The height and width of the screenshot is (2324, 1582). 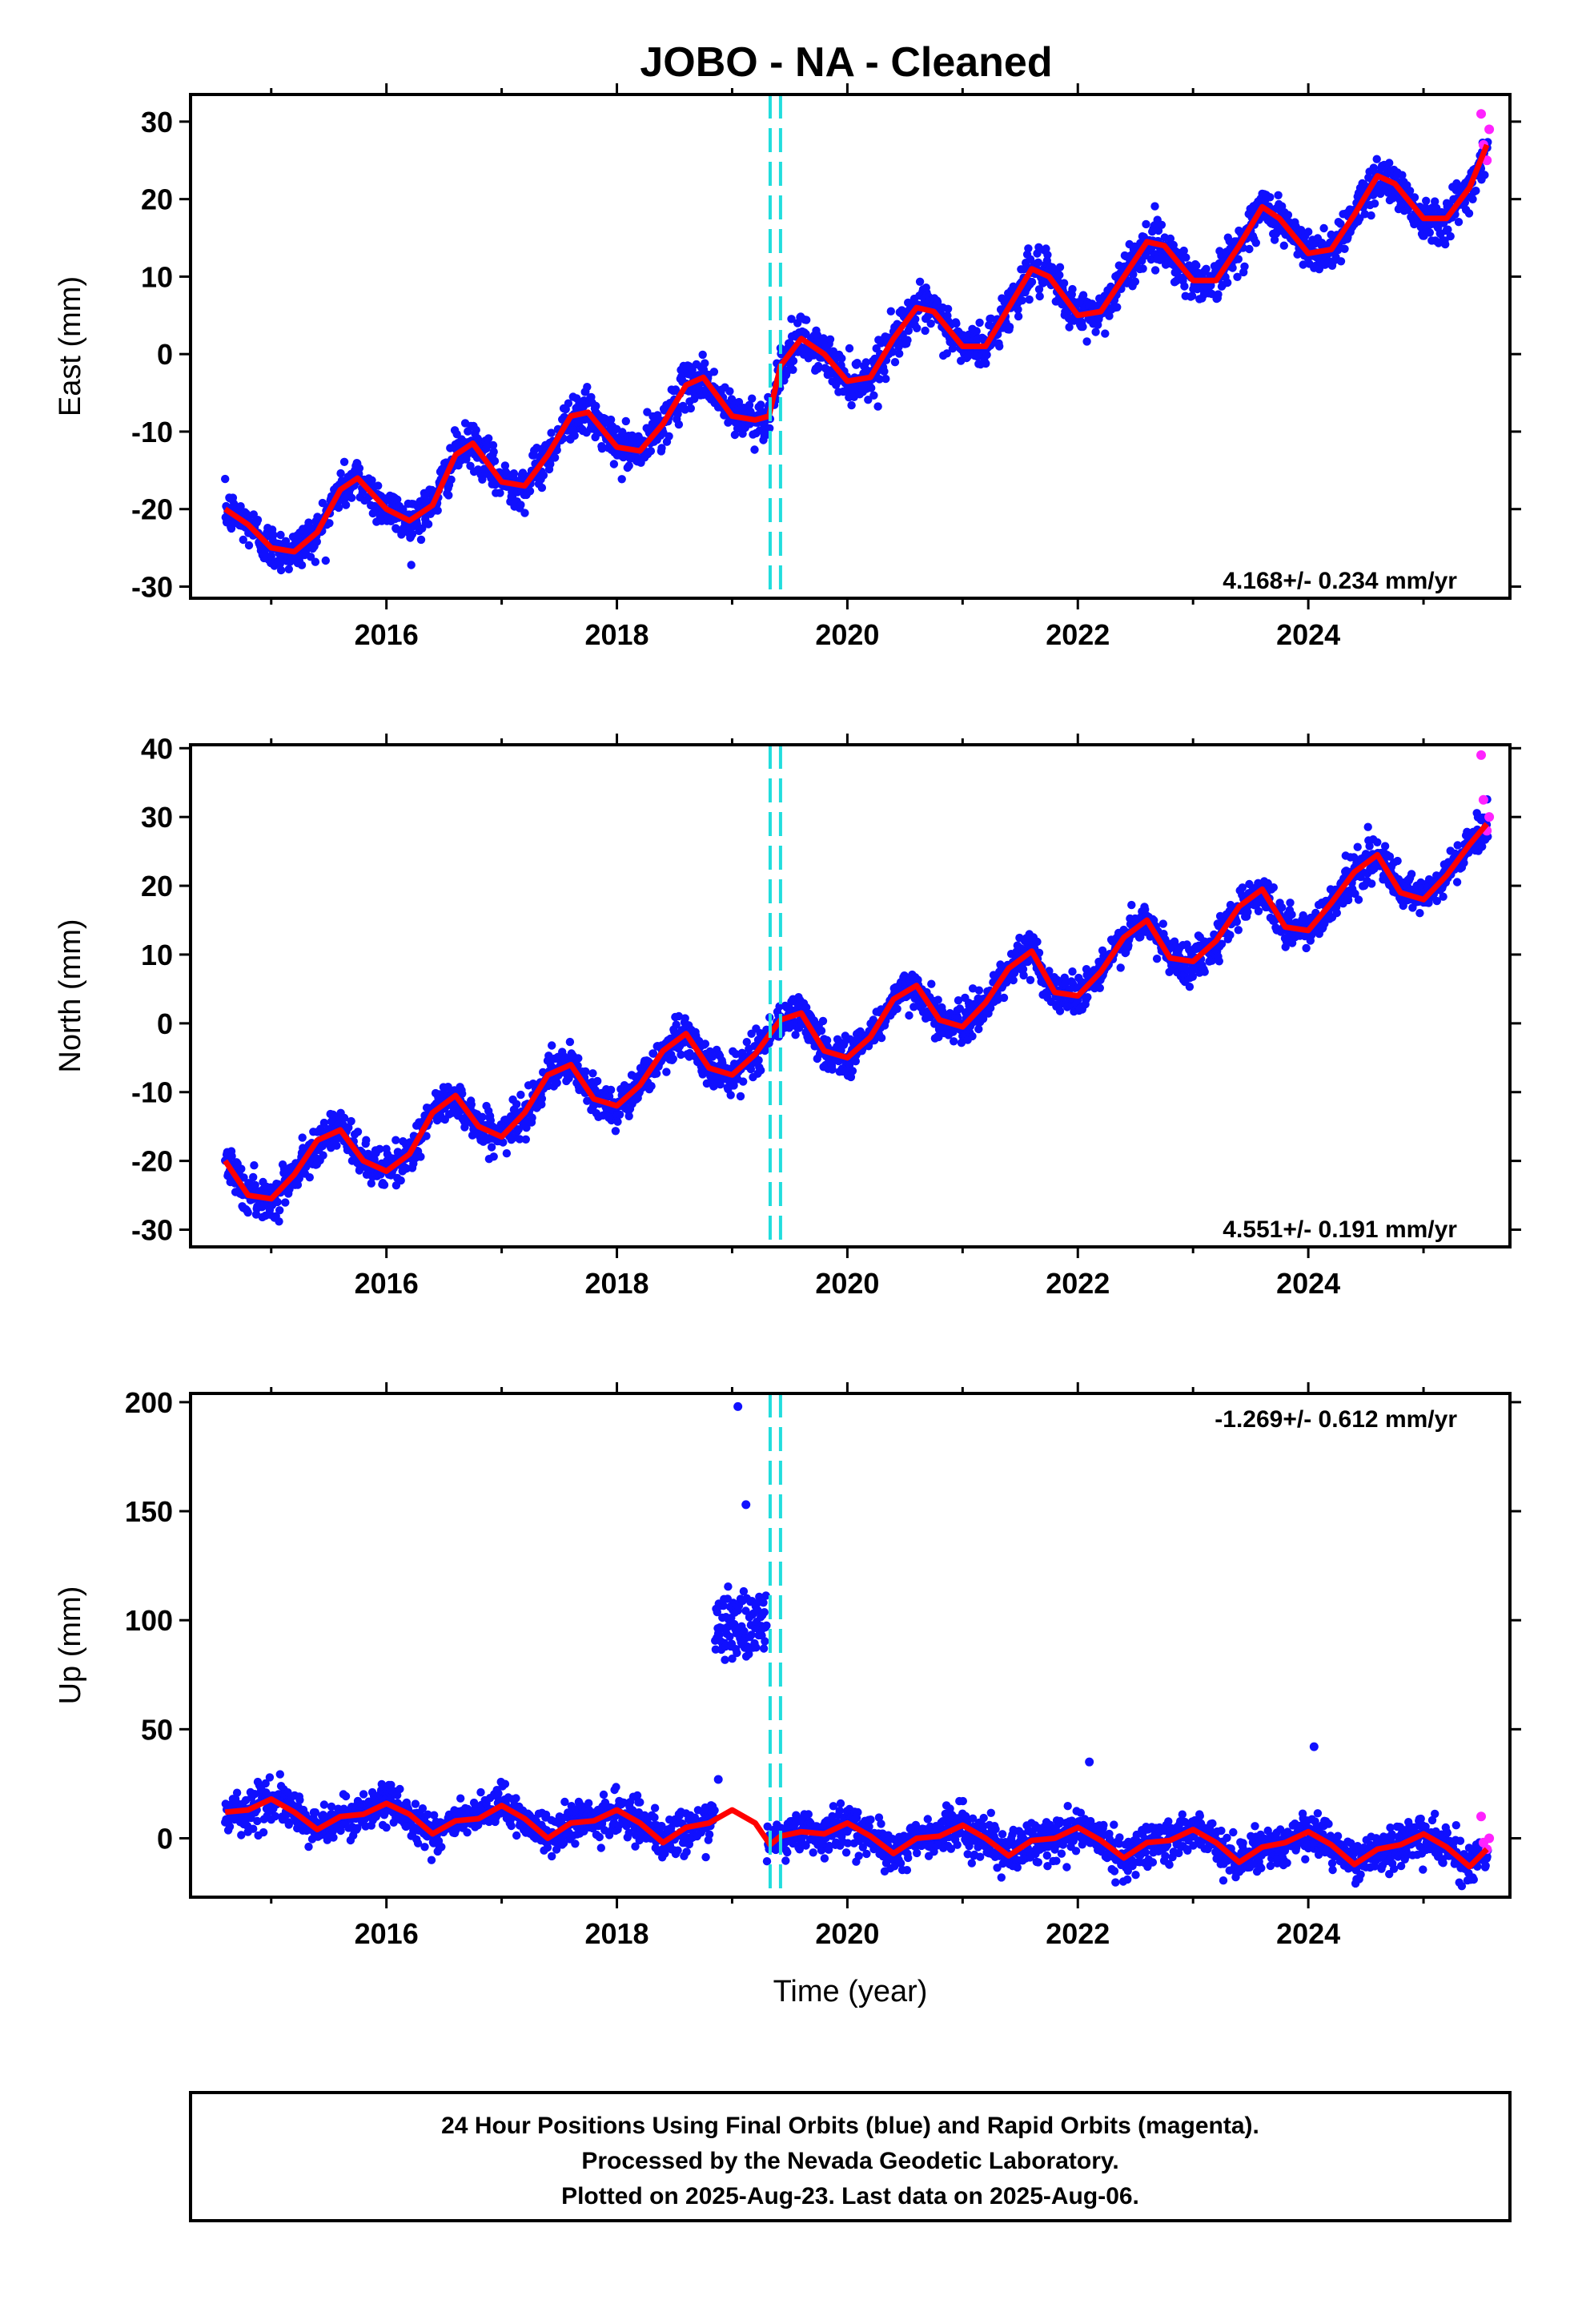 I want to click on east-model-curve, so click(x=856, y=349).